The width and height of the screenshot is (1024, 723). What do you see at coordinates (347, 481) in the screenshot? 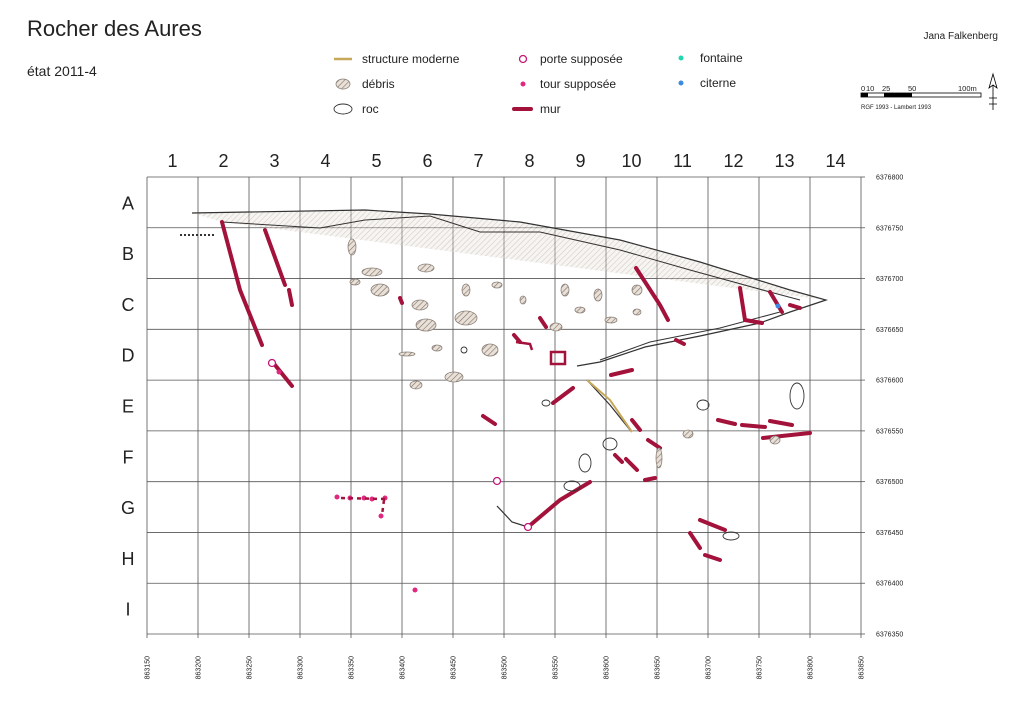
I see `tower` at bounding box center [347, 481].